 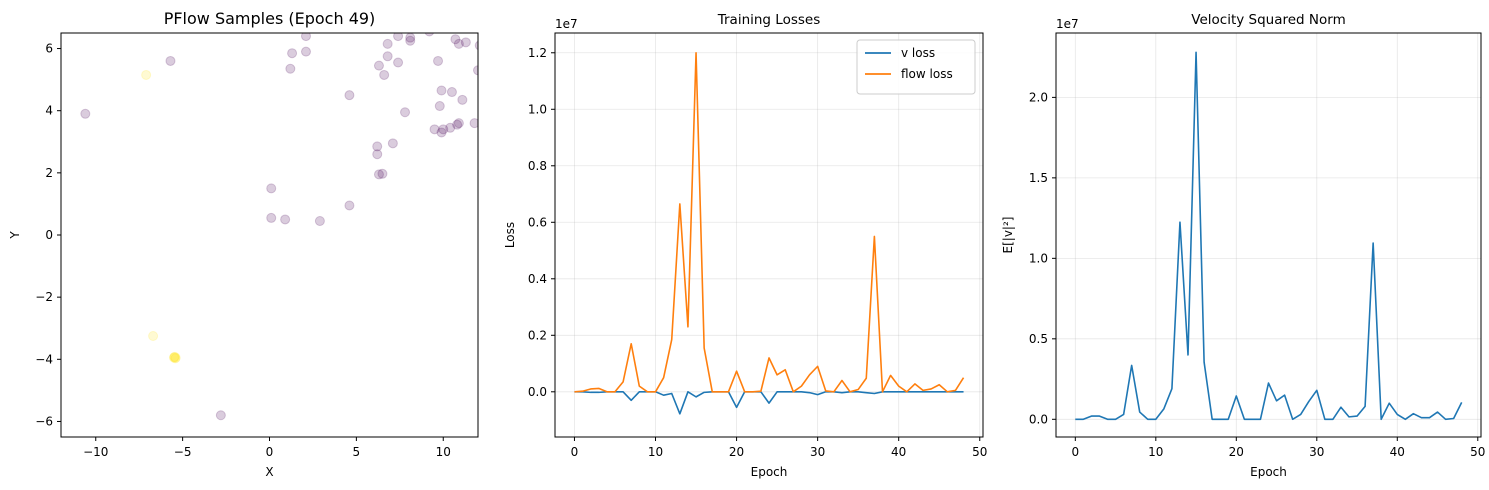 What do you see at coordinates (1038, 339) in the screenshot?
I see `y-tick-label: 0.5` at bounding box center [1038, 339].